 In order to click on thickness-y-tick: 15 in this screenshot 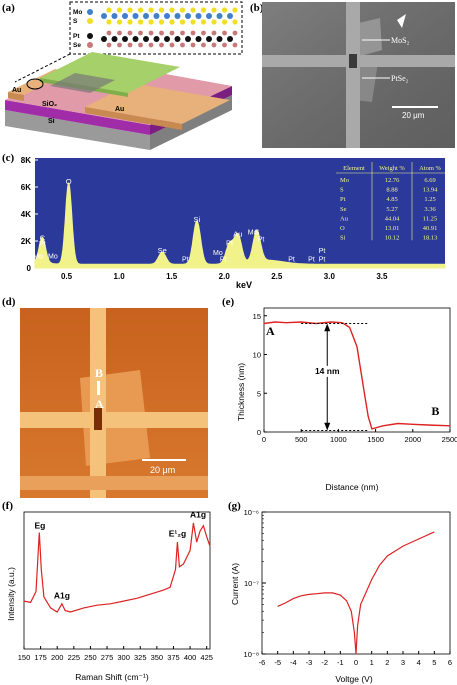, I will do `click(257, 316)`.